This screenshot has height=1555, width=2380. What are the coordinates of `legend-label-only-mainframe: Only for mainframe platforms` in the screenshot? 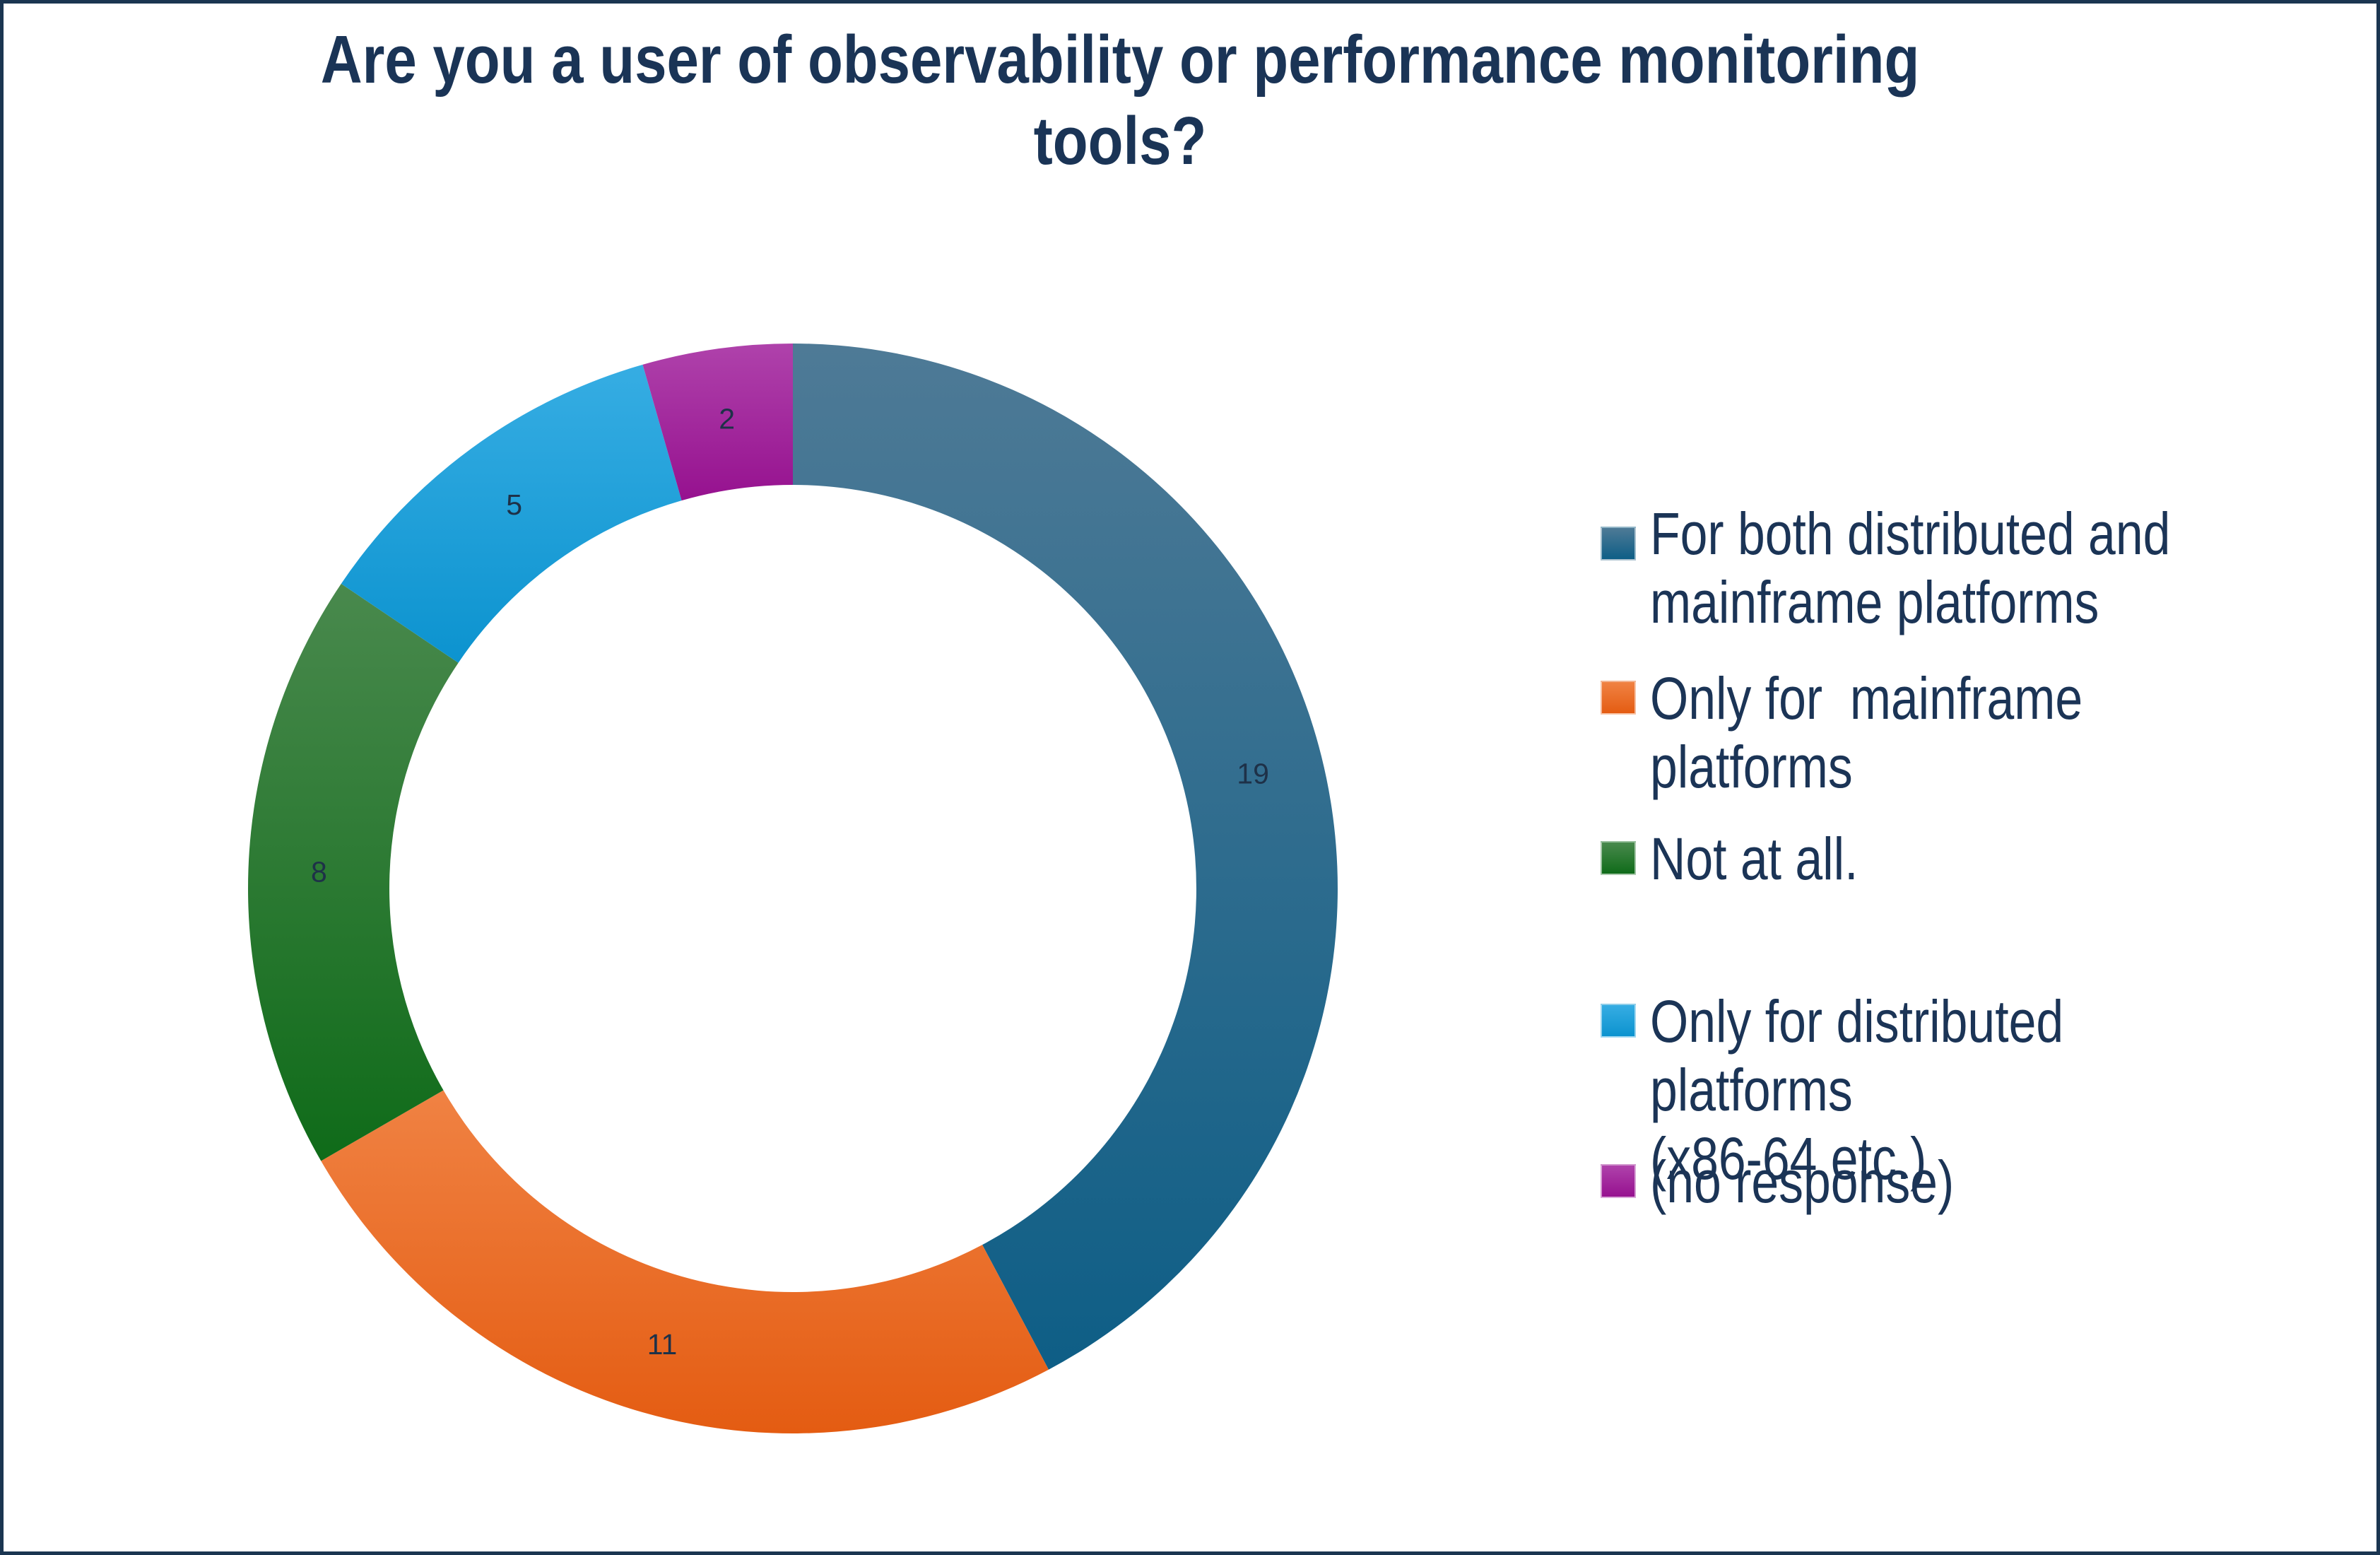 It's located at (1873, 732).